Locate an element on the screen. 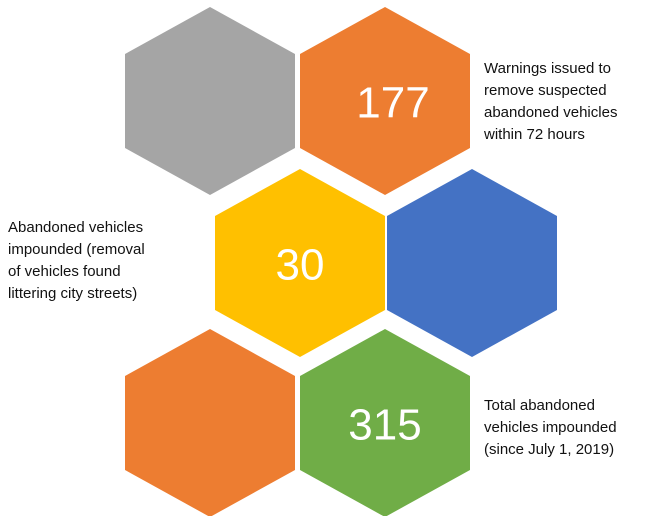 The height and width of the screenshot is (516, 660). stat-label: Warnings issued to is located at coordinates (547, 68).